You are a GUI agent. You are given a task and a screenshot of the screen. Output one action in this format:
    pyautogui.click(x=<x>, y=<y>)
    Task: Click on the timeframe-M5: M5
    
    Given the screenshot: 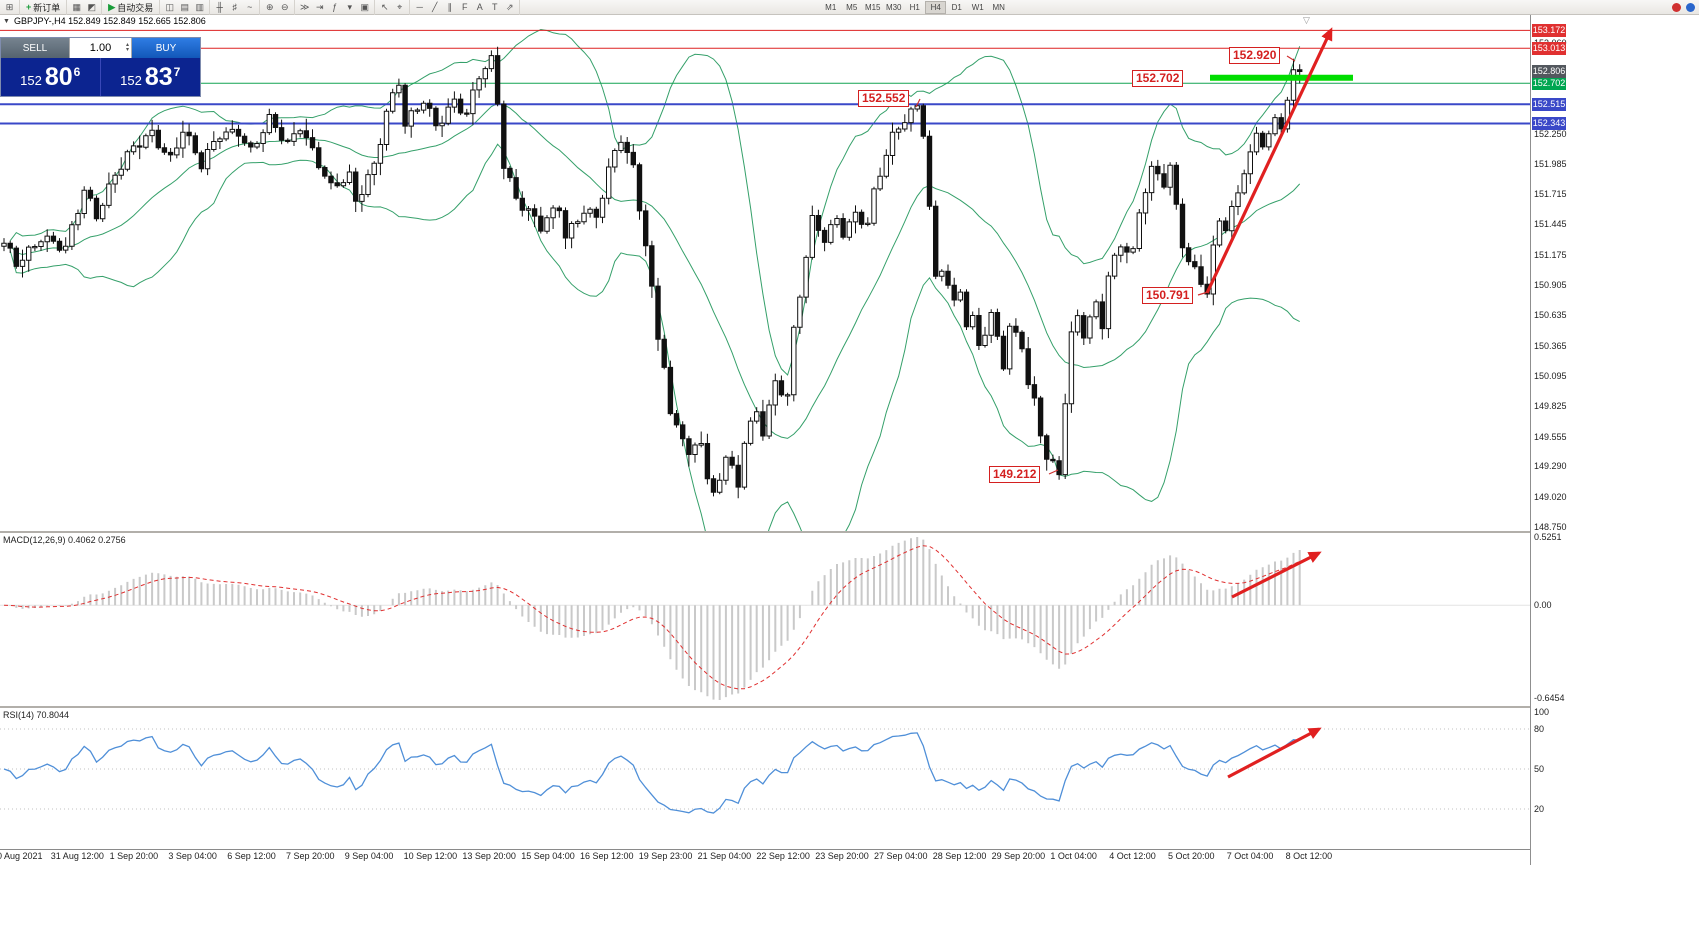 What is the action you would take?
    pyautogui.click(x=852, y=7)
    